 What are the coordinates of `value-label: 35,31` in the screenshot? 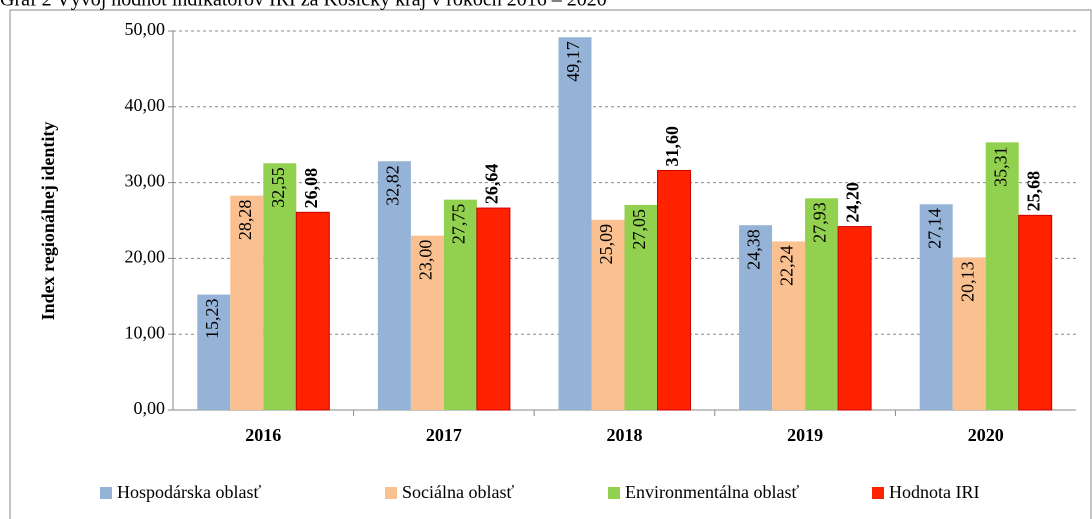 It's located at (1000, 166).